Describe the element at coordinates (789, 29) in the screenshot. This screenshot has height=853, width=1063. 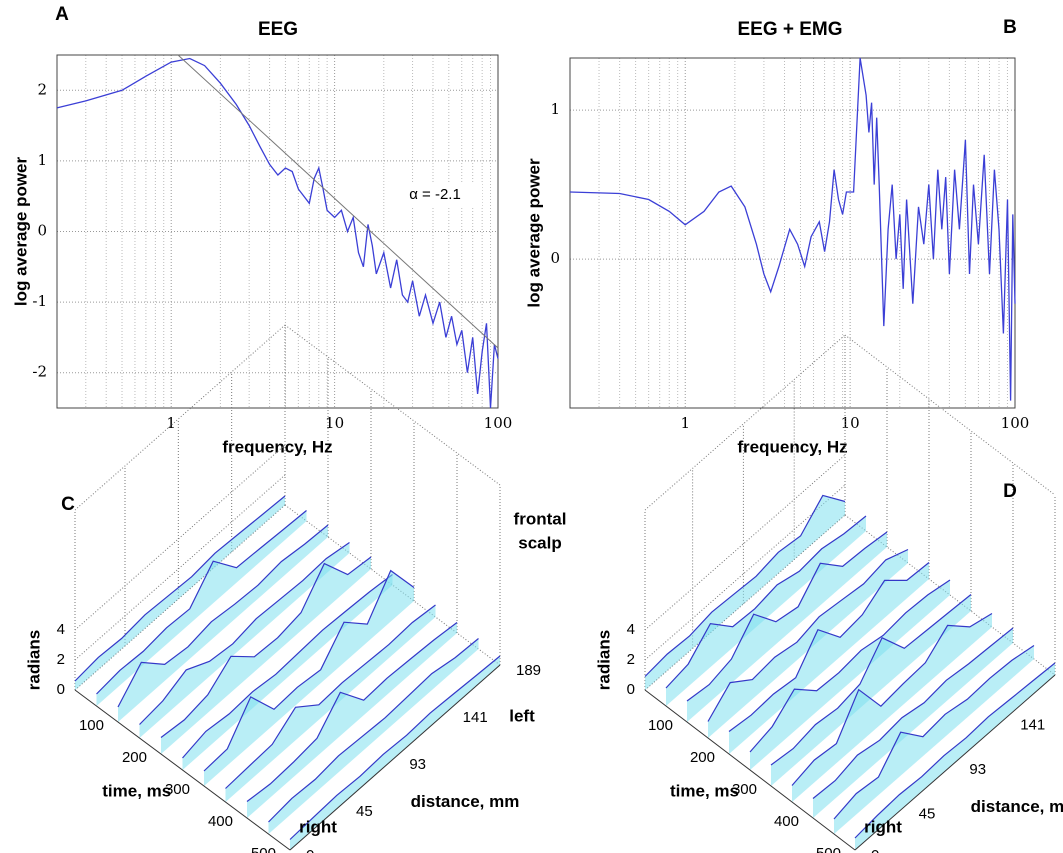
I see `chart-title: EEG + EMG` at that location.